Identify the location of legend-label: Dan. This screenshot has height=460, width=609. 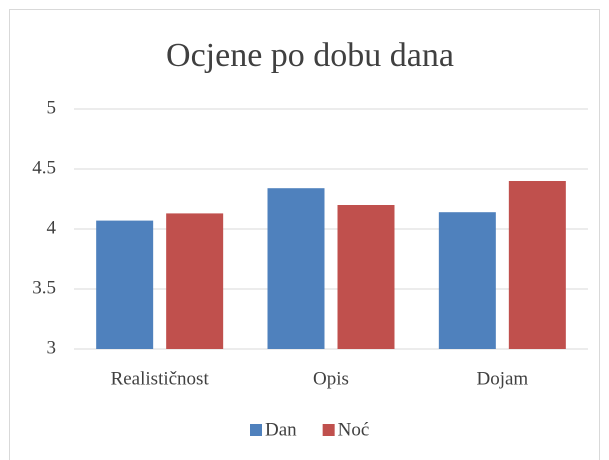
(281, 429).